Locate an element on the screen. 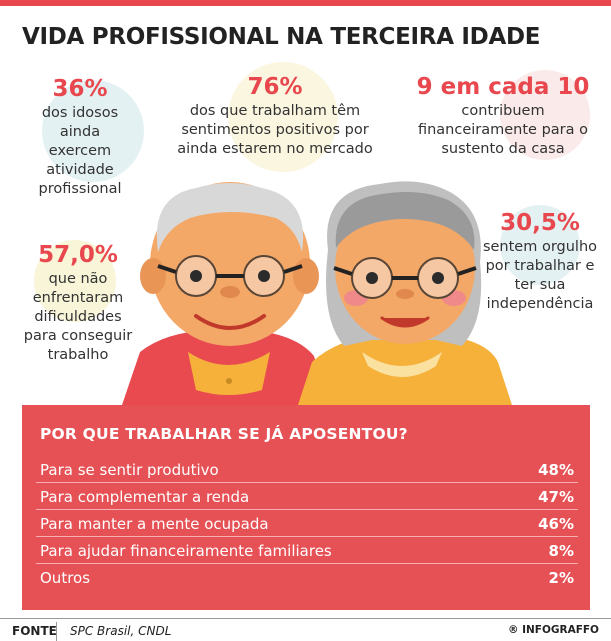 The image size is (611, 641). reason-value: 46% is located at coordinates (556, 524).